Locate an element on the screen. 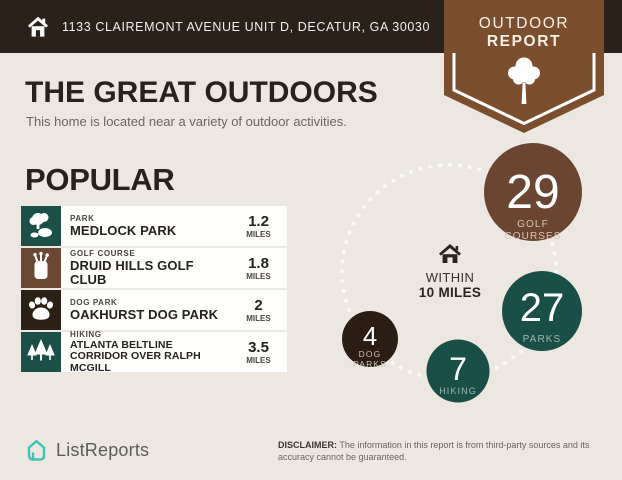  poi-distance: 3.5 is located at coordinates (258, 347).